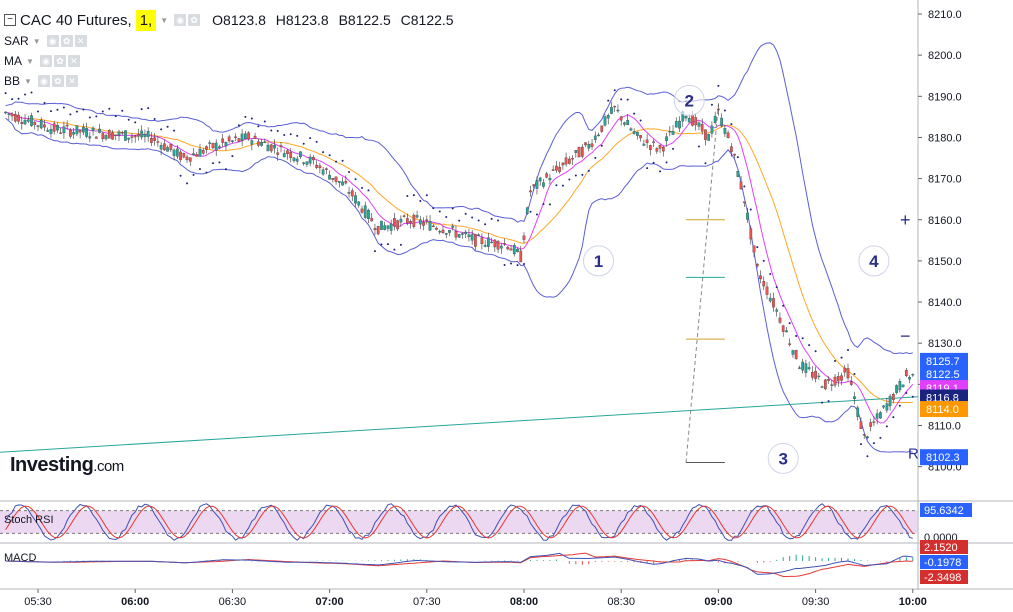 The image size is (1013, 612). What do you see at coordinates (905, 220) in the screenshot?
I see `zoom-in-button: +` at bounding box center [905, 220].